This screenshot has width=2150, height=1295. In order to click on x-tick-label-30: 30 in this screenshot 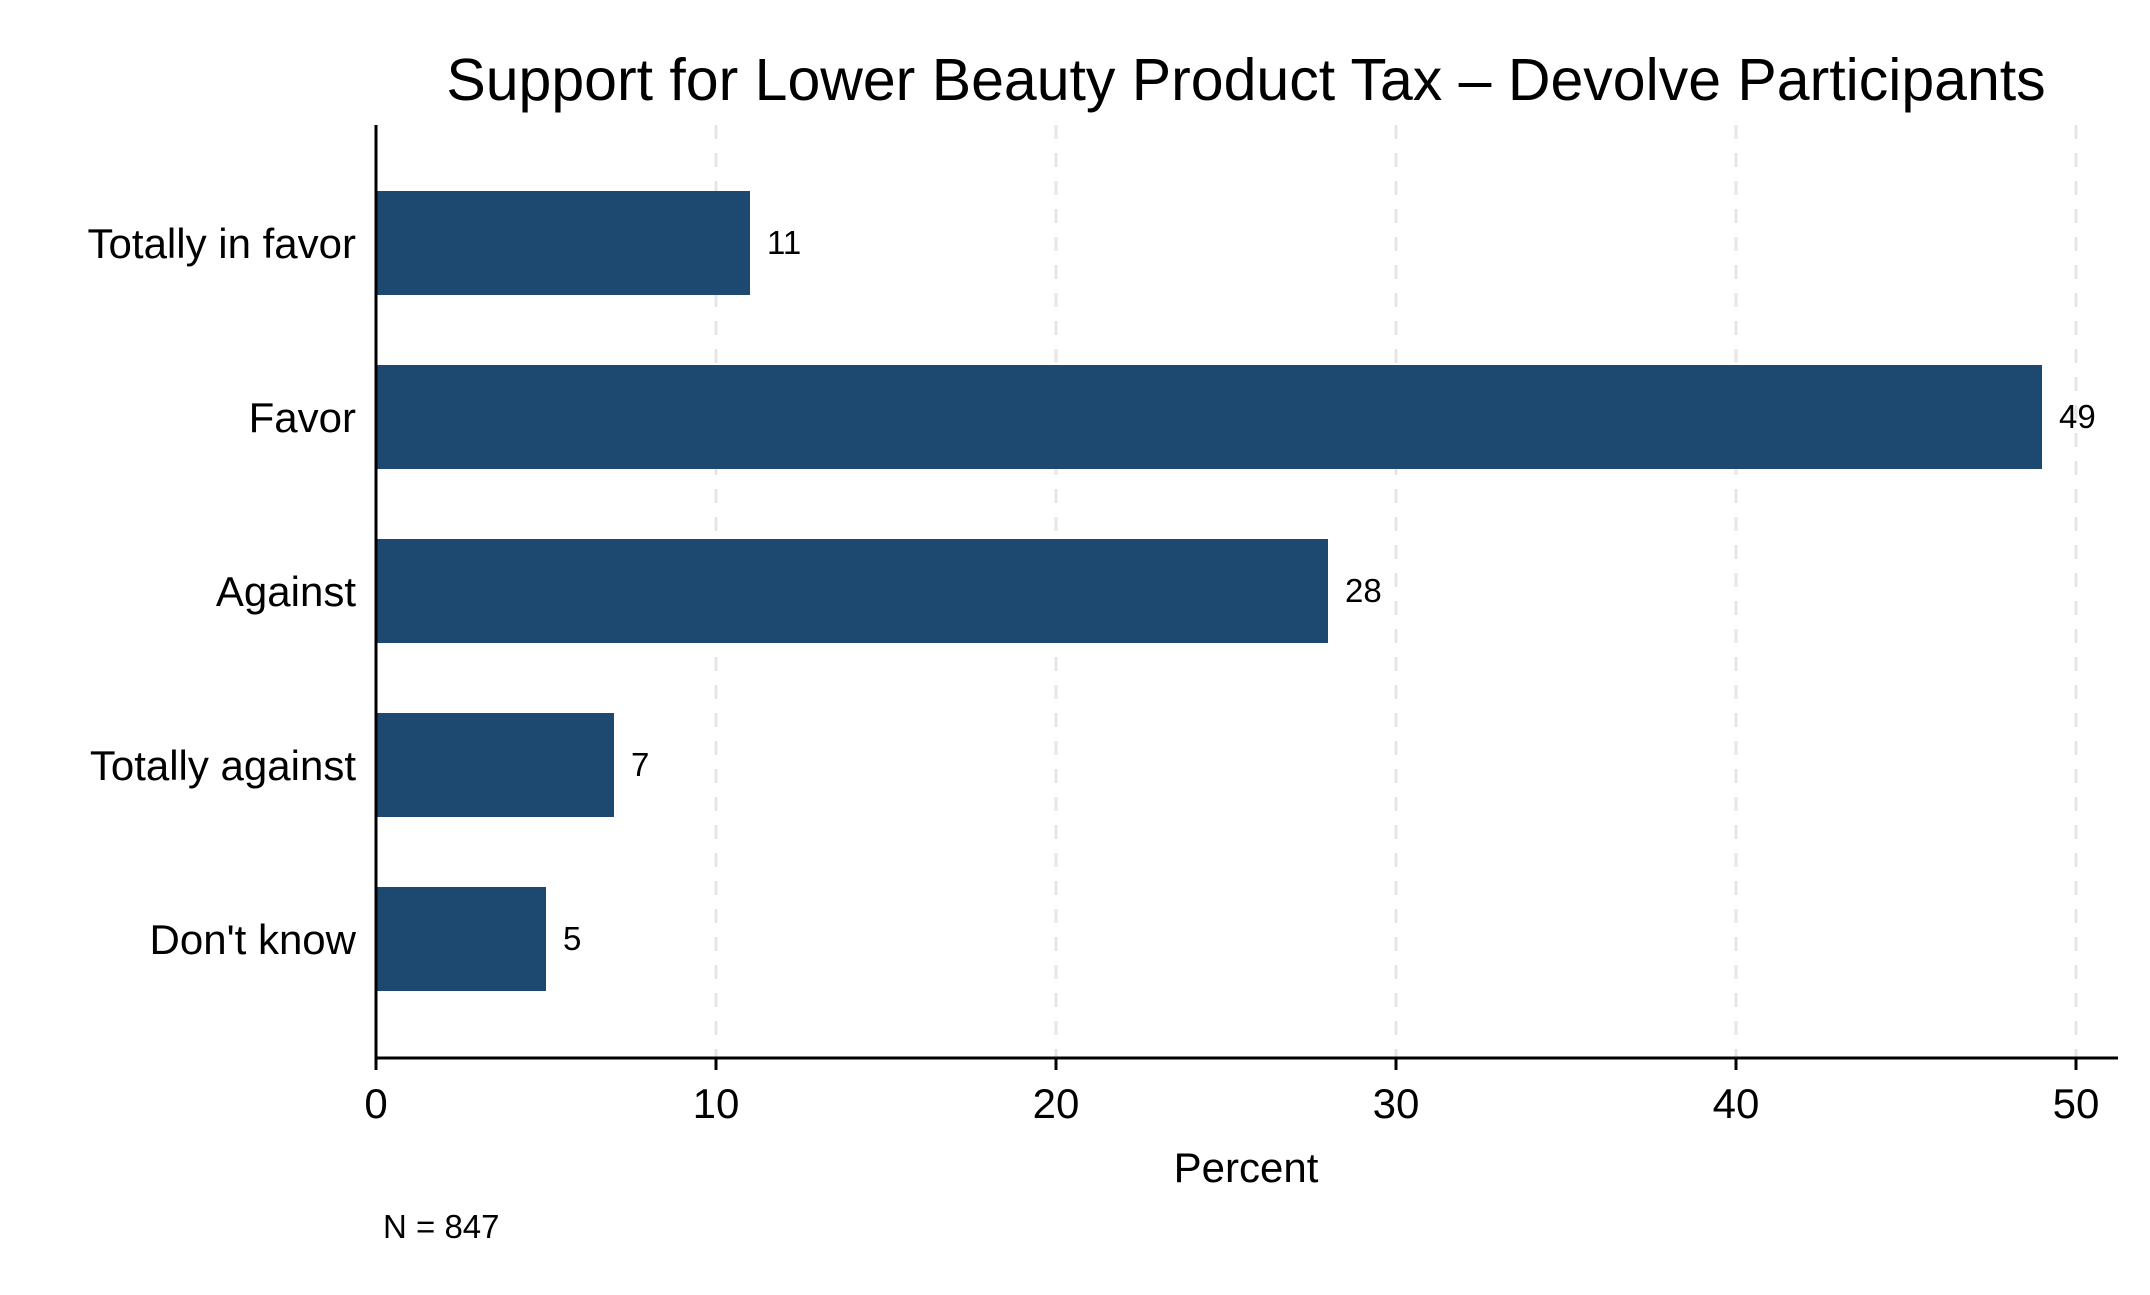, I will do `click(1396, 1103)`.